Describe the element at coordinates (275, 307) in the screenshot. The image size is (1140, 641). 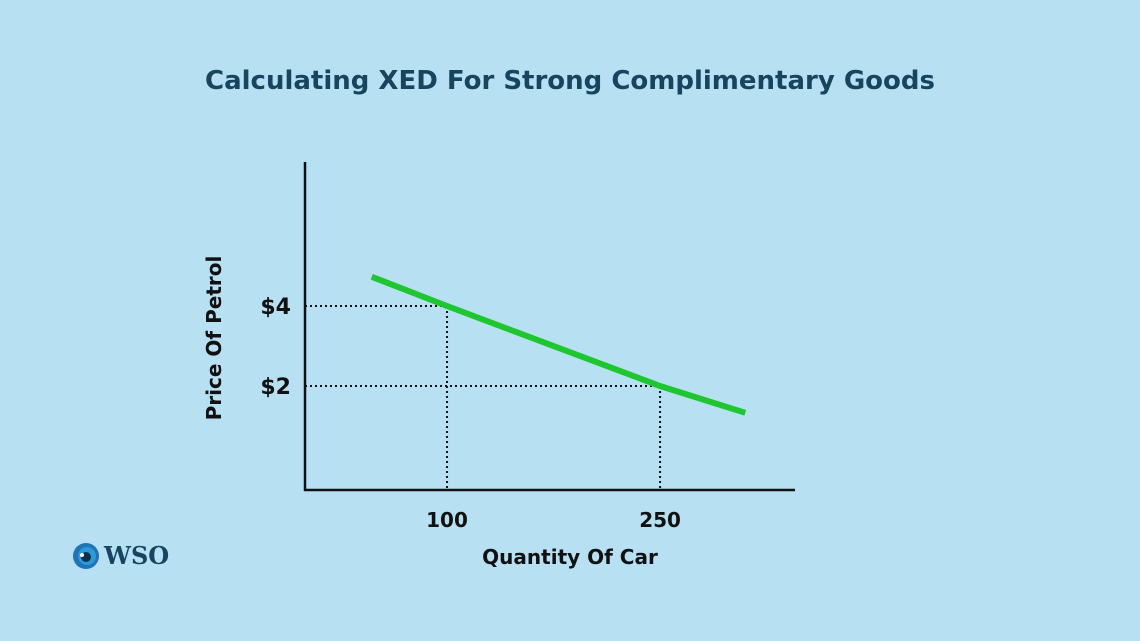
I see `y-tick-label: $4` at that location.